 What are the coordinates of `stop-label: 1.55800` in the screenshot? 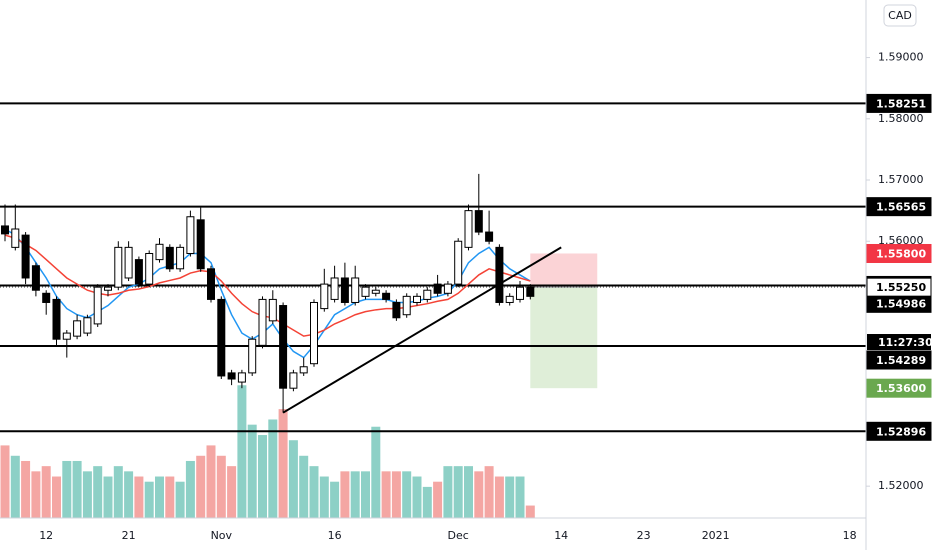 It's located at (901, 253).